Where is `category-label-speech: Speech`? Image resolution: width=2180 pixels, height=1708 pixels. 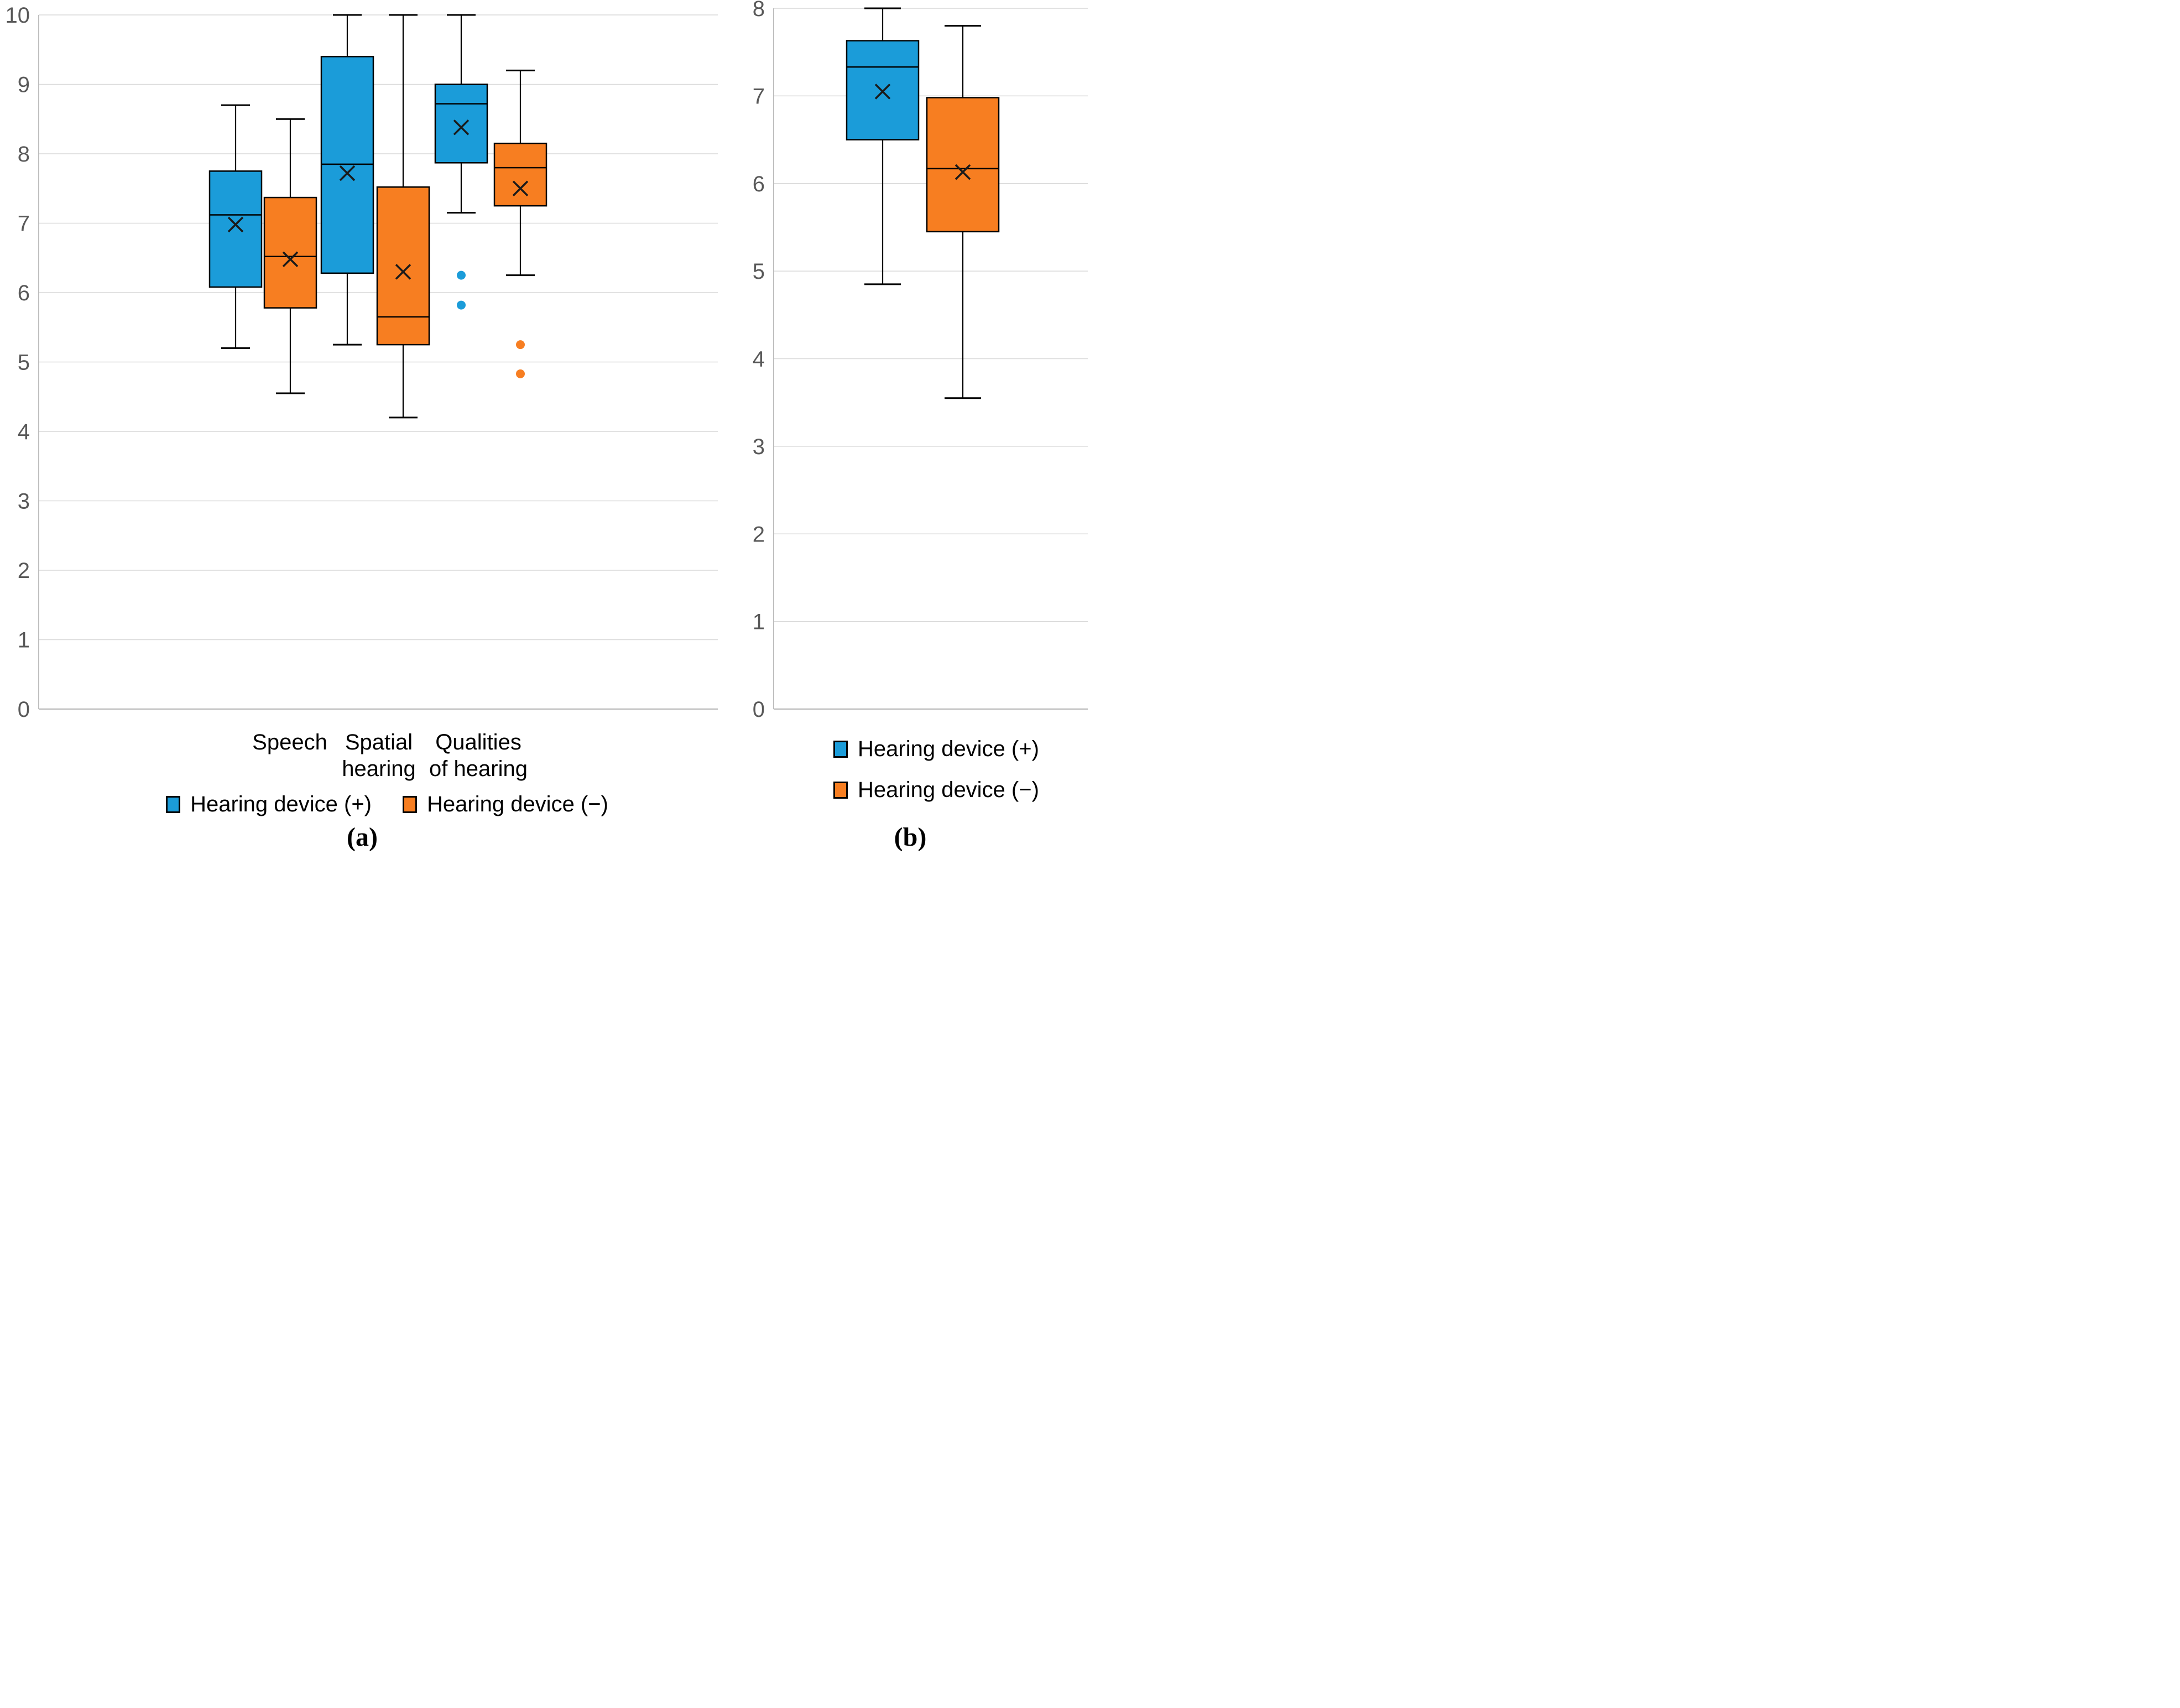 category-label-speech: Speech is located at coordinates (289, 742).